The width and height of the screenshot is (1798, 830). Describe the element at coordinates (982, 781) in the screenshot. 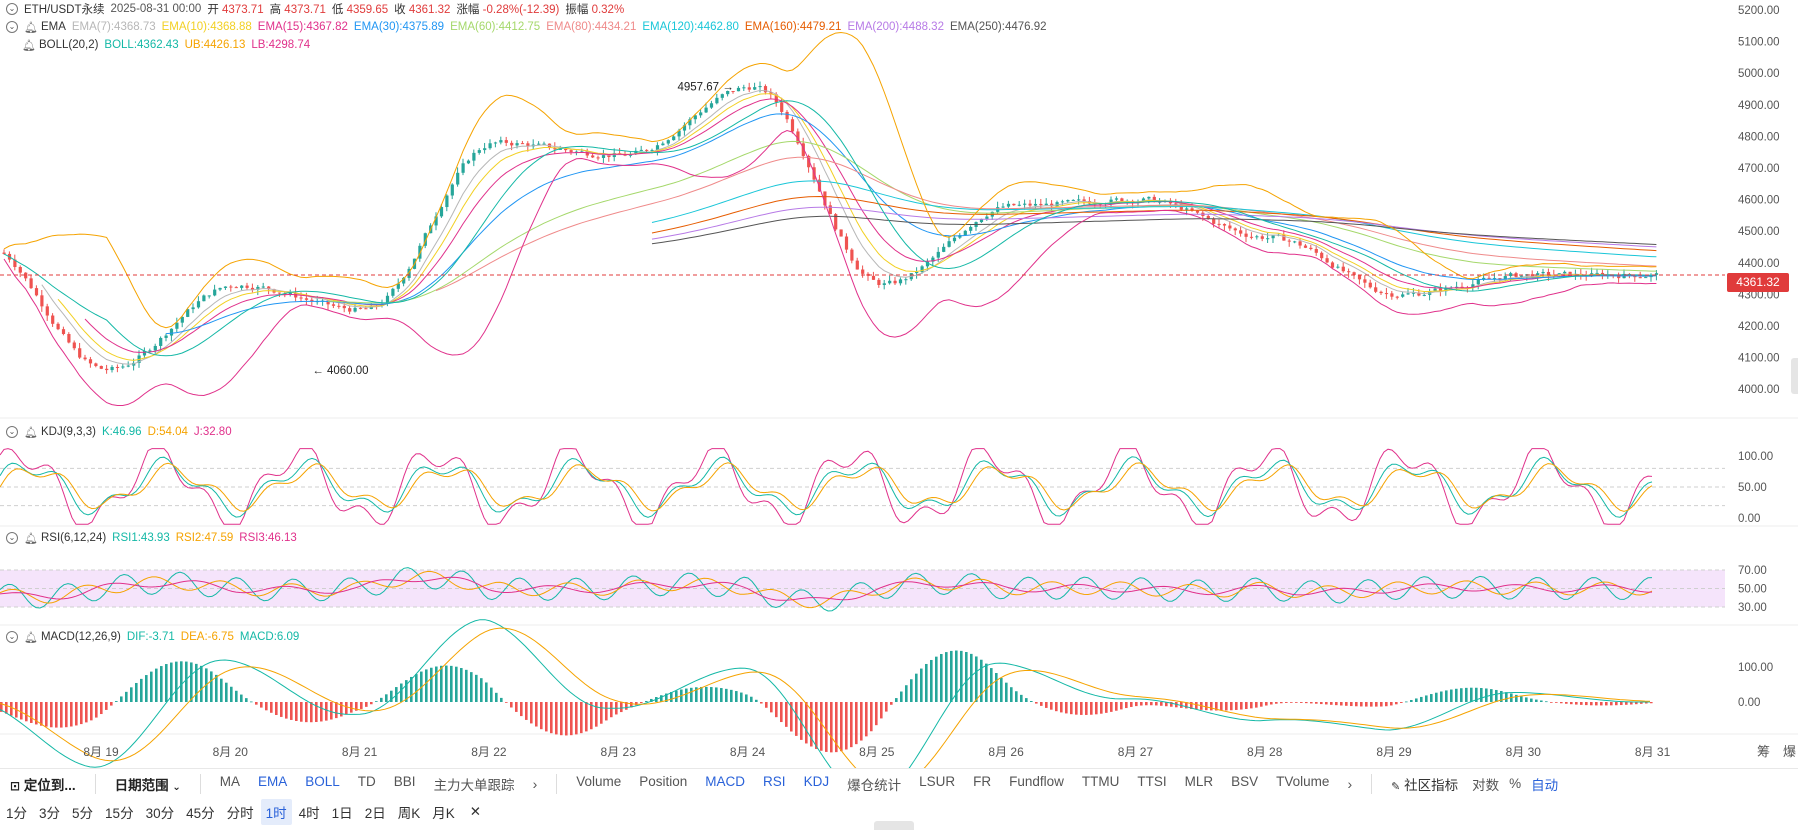

I see `indicator-sub-7: FR` at that location.